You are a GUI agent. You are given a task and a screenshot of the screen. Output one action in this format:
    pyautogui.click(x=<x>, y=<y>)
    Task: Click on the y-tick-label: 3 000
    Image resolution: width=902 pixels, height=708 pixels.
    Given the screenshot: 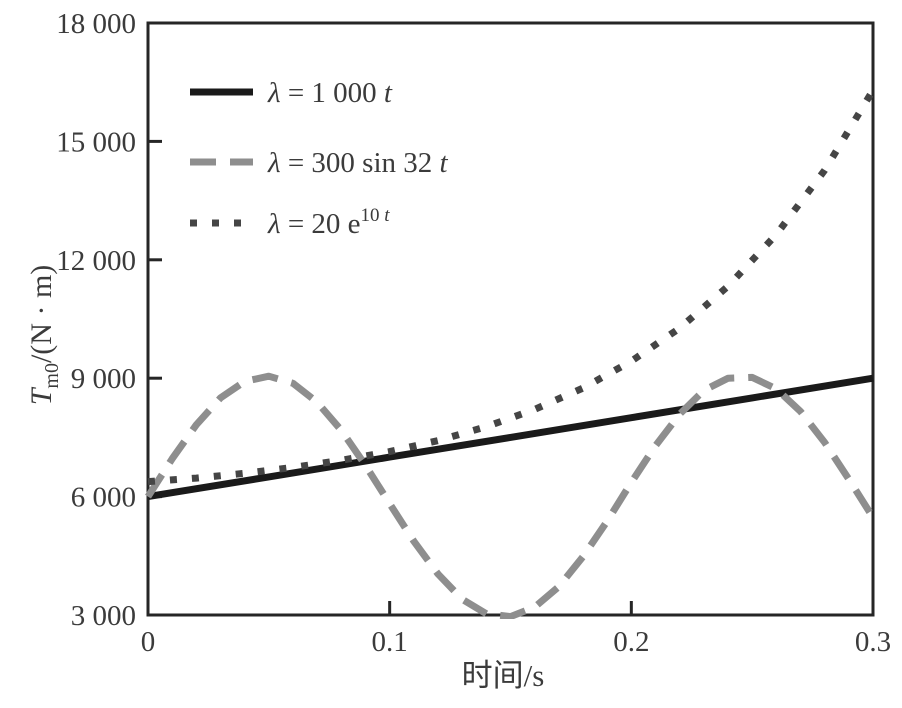 What is the action you would take?
    pyautogui.click(x=103, y=616)
    